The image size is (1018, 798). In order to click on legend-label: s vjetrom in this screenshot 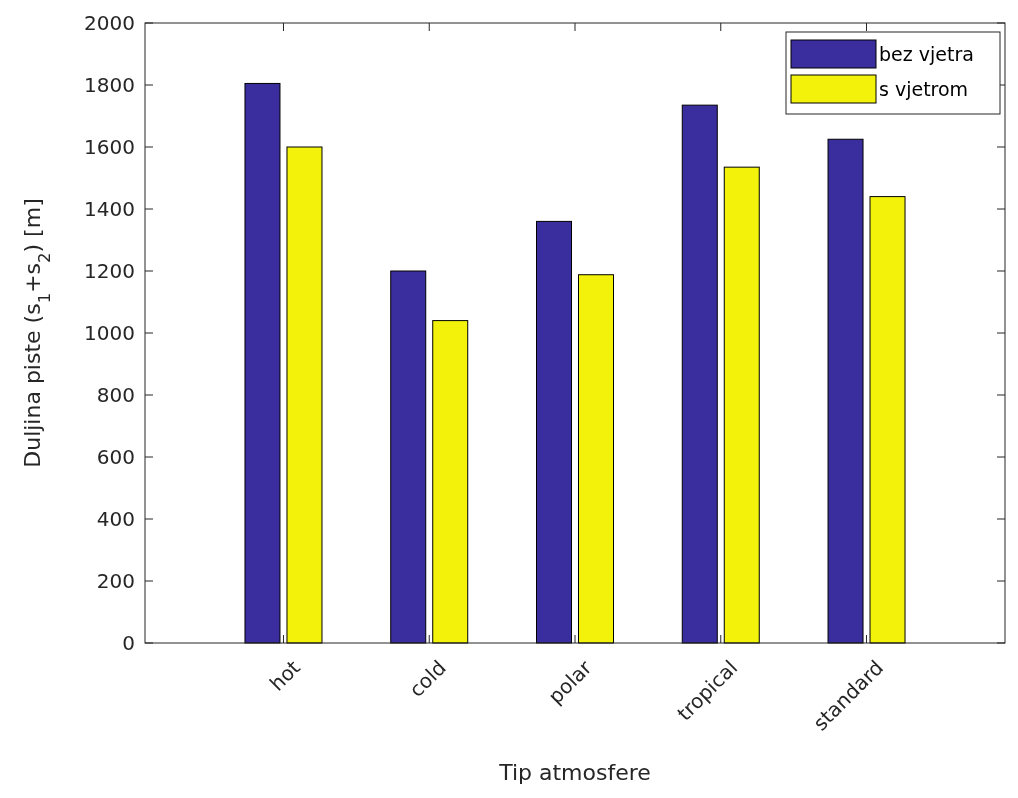, I will do `click(924, 88)`.